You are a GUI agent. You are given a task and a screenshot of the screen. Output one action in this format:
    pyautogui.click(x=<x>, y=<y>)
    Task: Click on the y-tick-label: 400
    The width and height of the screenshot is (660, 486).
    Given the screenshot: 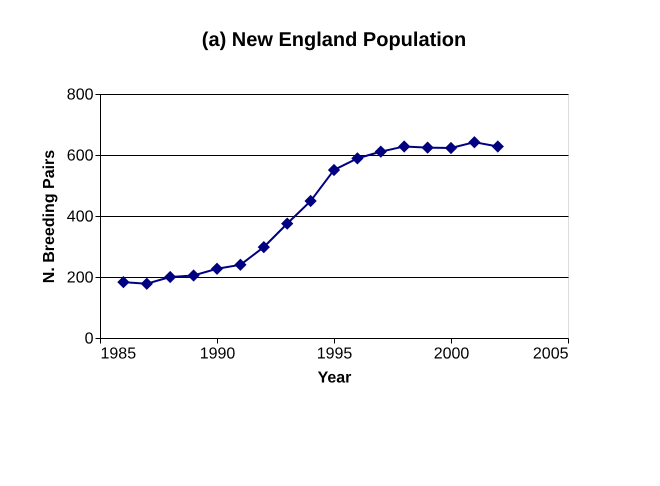 What is the action you would take?
    pyautogui.click(x=80, y=217)
    